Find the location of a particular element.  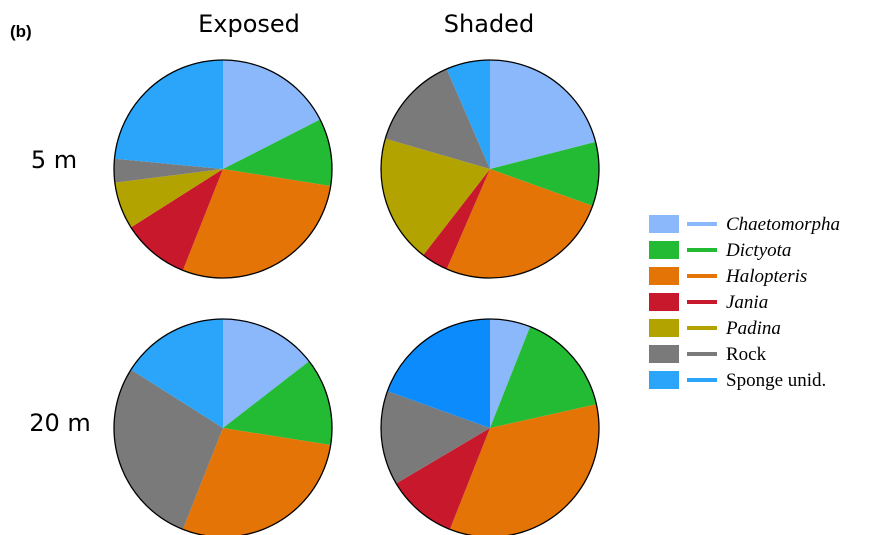

pie-20-m-exposed is located at coordinates (223, 426).